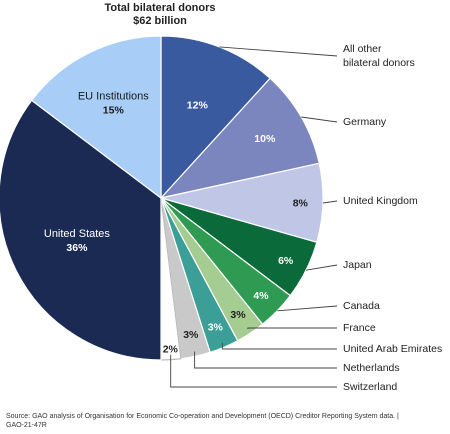 Image resolution: width=450 pixels, height=434 pixels. What do you see at coordinates (365, 122) in the screenshot?
I see `legend-label-germany: Germany` at bounding box center [365, 122].